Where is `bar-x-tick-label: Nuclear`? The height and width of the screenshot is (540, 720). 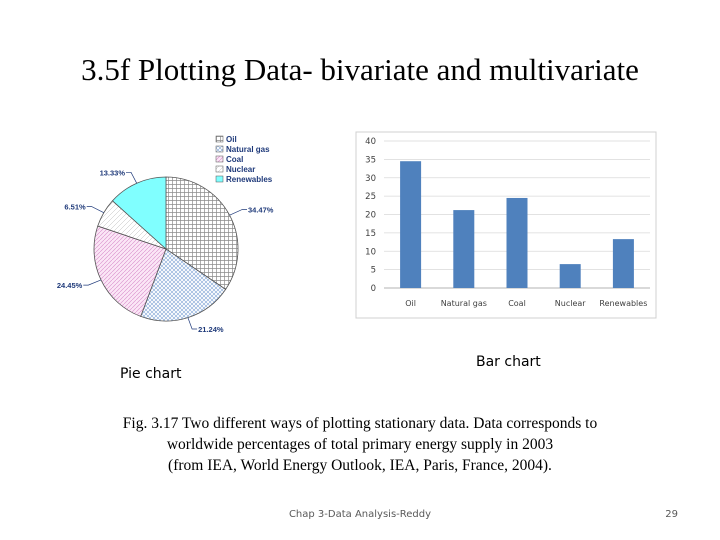 bar-x-tick-label: Nuclear is located at coordinates (571, 303).